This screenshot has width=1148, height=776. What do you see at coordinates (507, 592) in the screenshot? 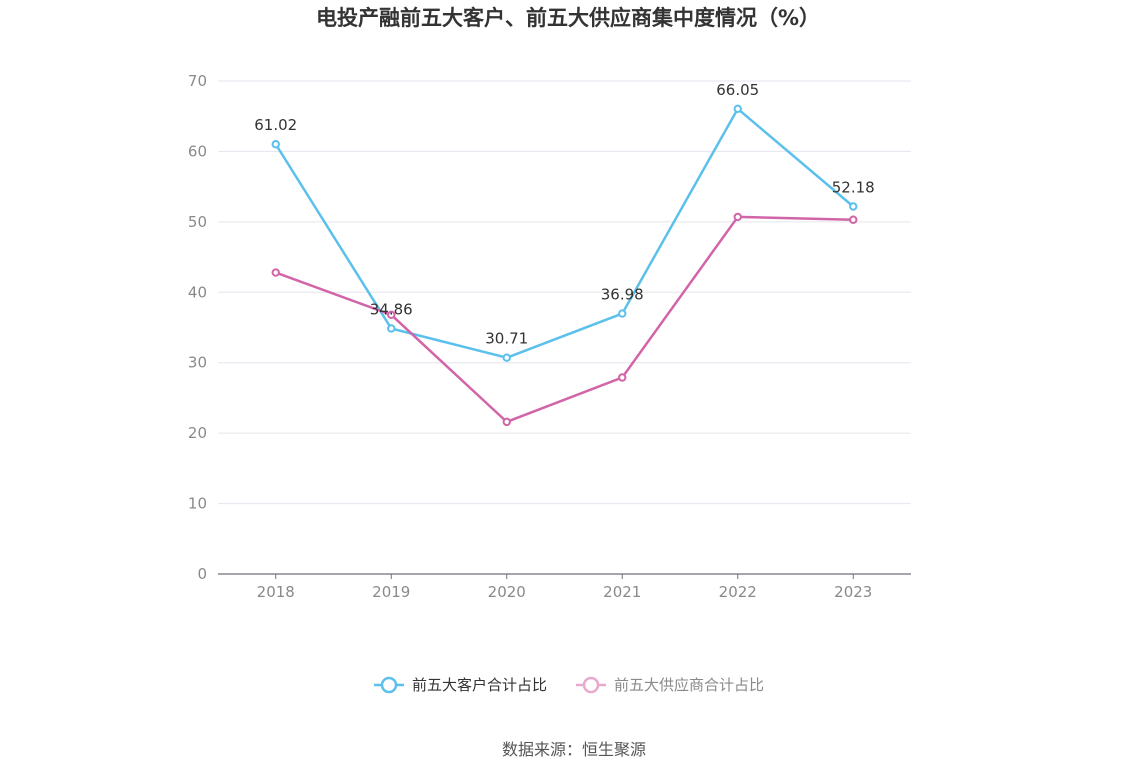
I see `x-tick-label: 2020` at bounding box center [507, 592].